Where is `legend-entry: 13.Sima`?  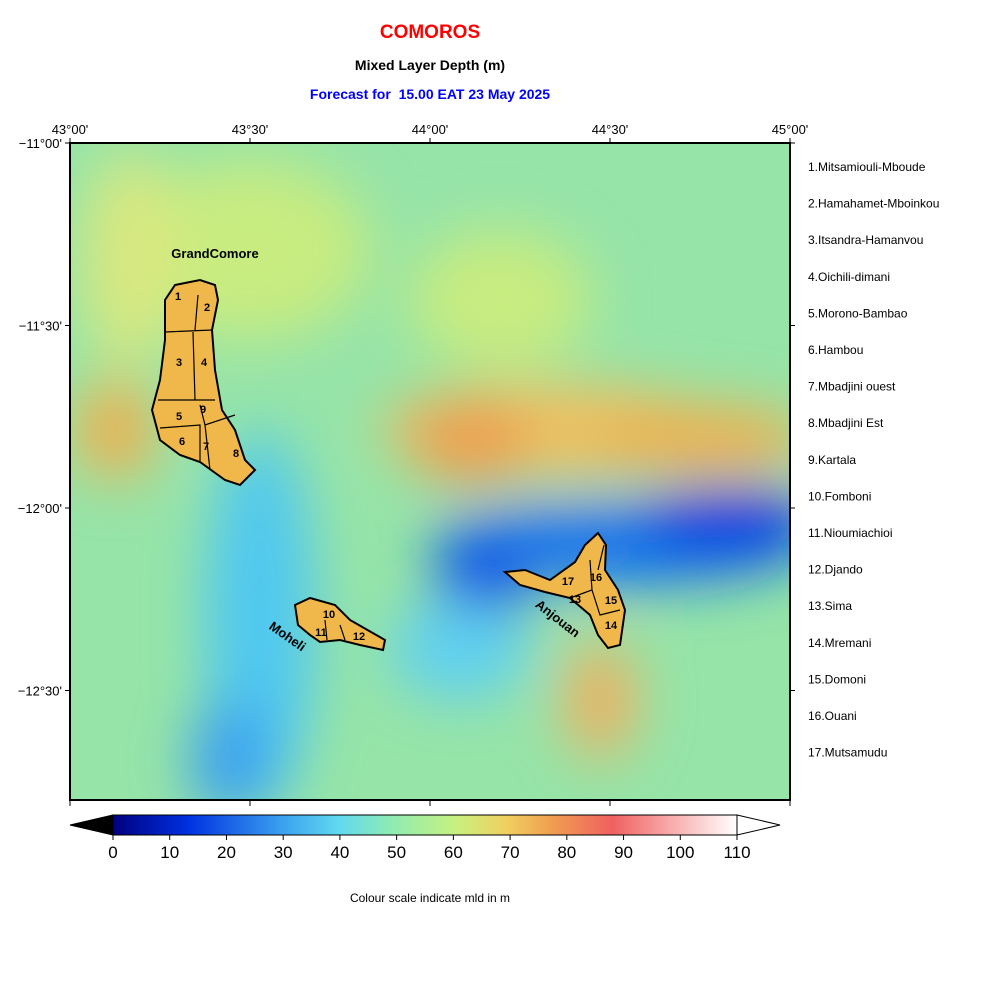 legend-entry: 13.Sima is located at coordinates (830, 606).